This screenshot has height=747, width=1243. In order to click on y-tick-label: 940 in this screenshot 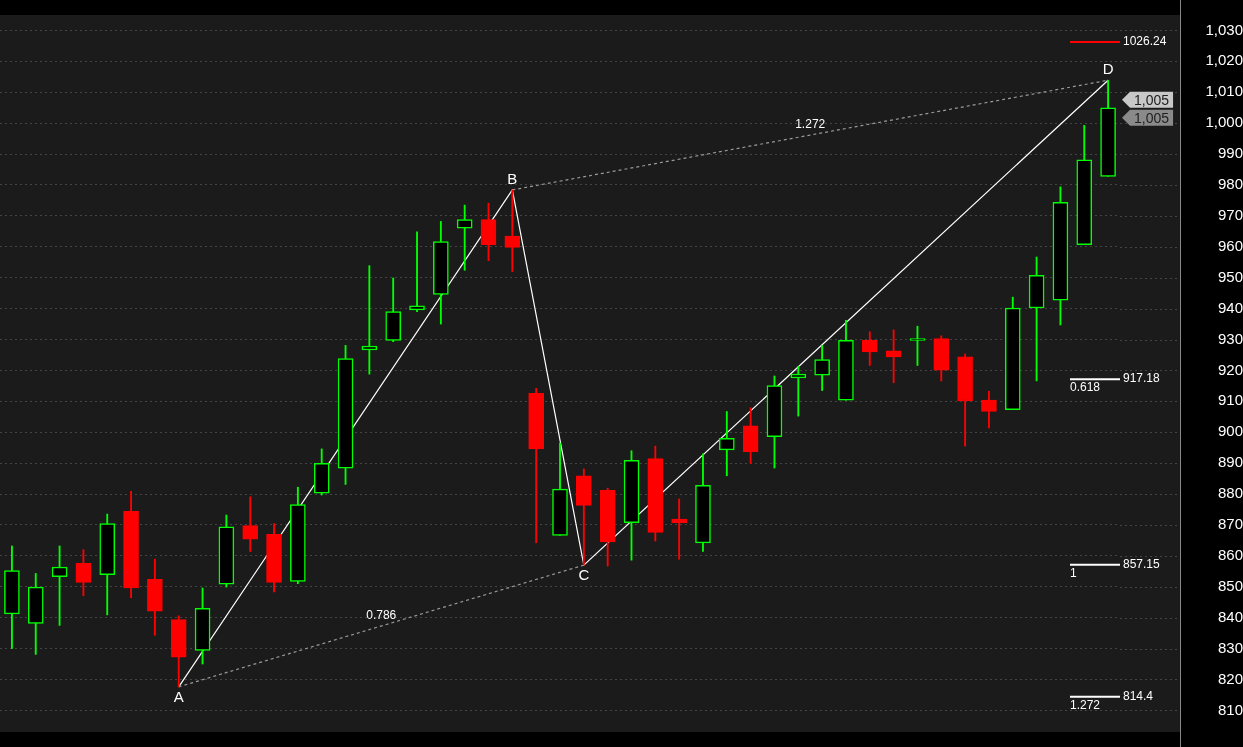, I will do `click(1230, 307)`.